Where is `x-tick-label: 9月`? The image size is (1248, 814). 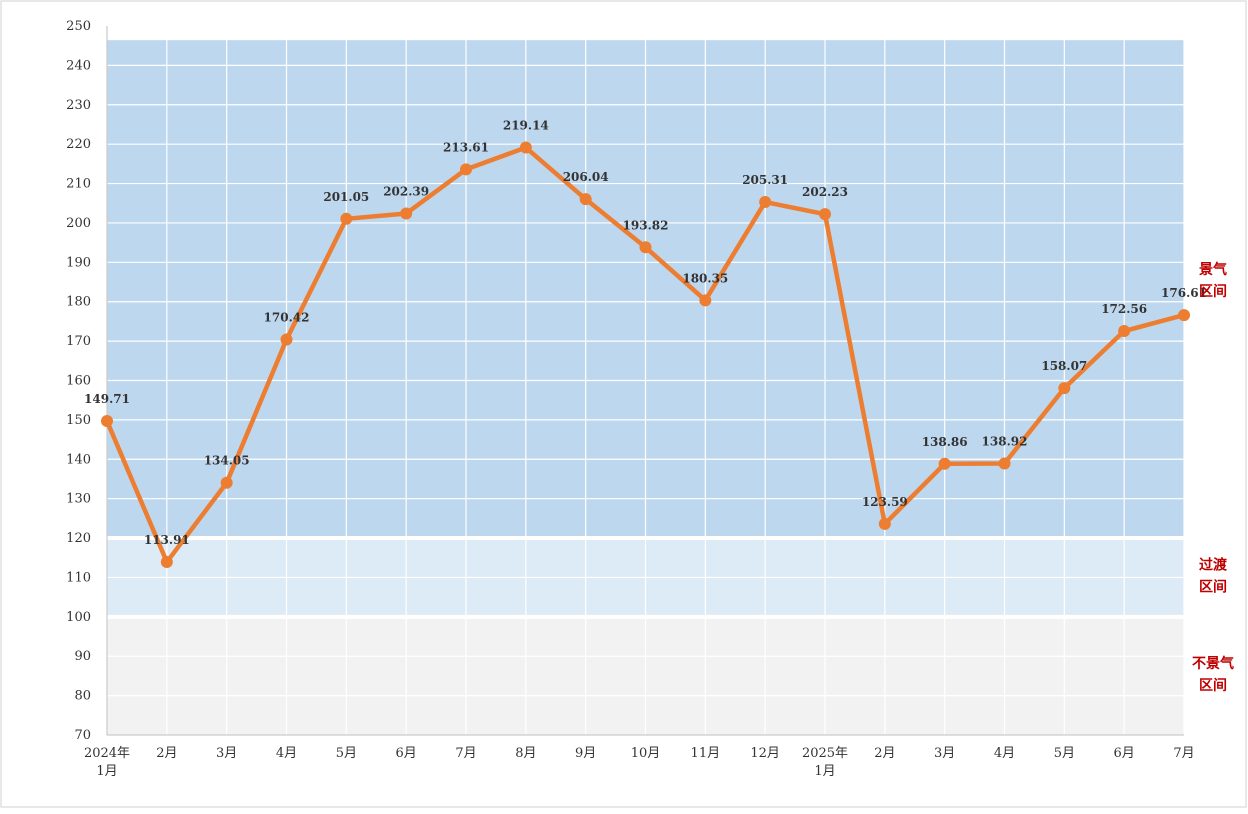 x-tick-label: 9月 is located at coordinates (585, 753).